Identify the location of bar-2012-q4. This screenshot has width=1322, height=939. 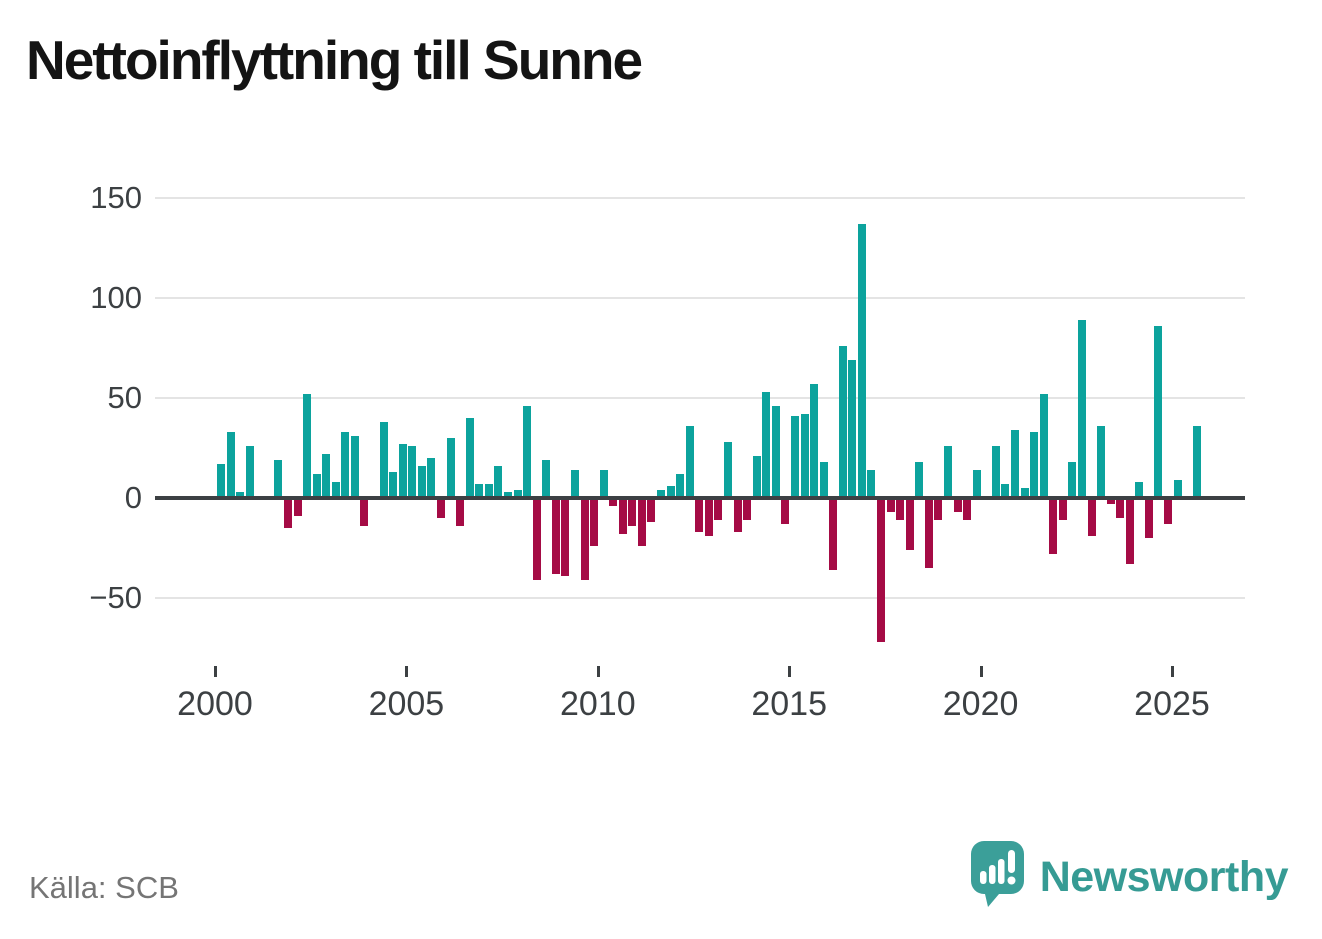
(708, 517).